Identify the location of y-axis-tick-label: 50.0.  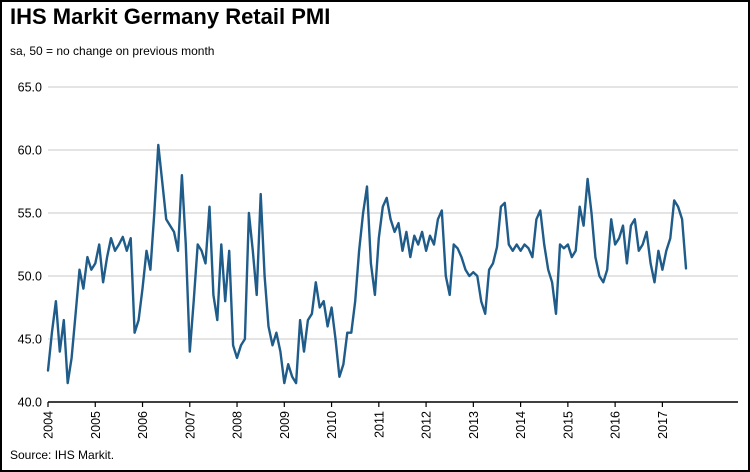
(30, 277).